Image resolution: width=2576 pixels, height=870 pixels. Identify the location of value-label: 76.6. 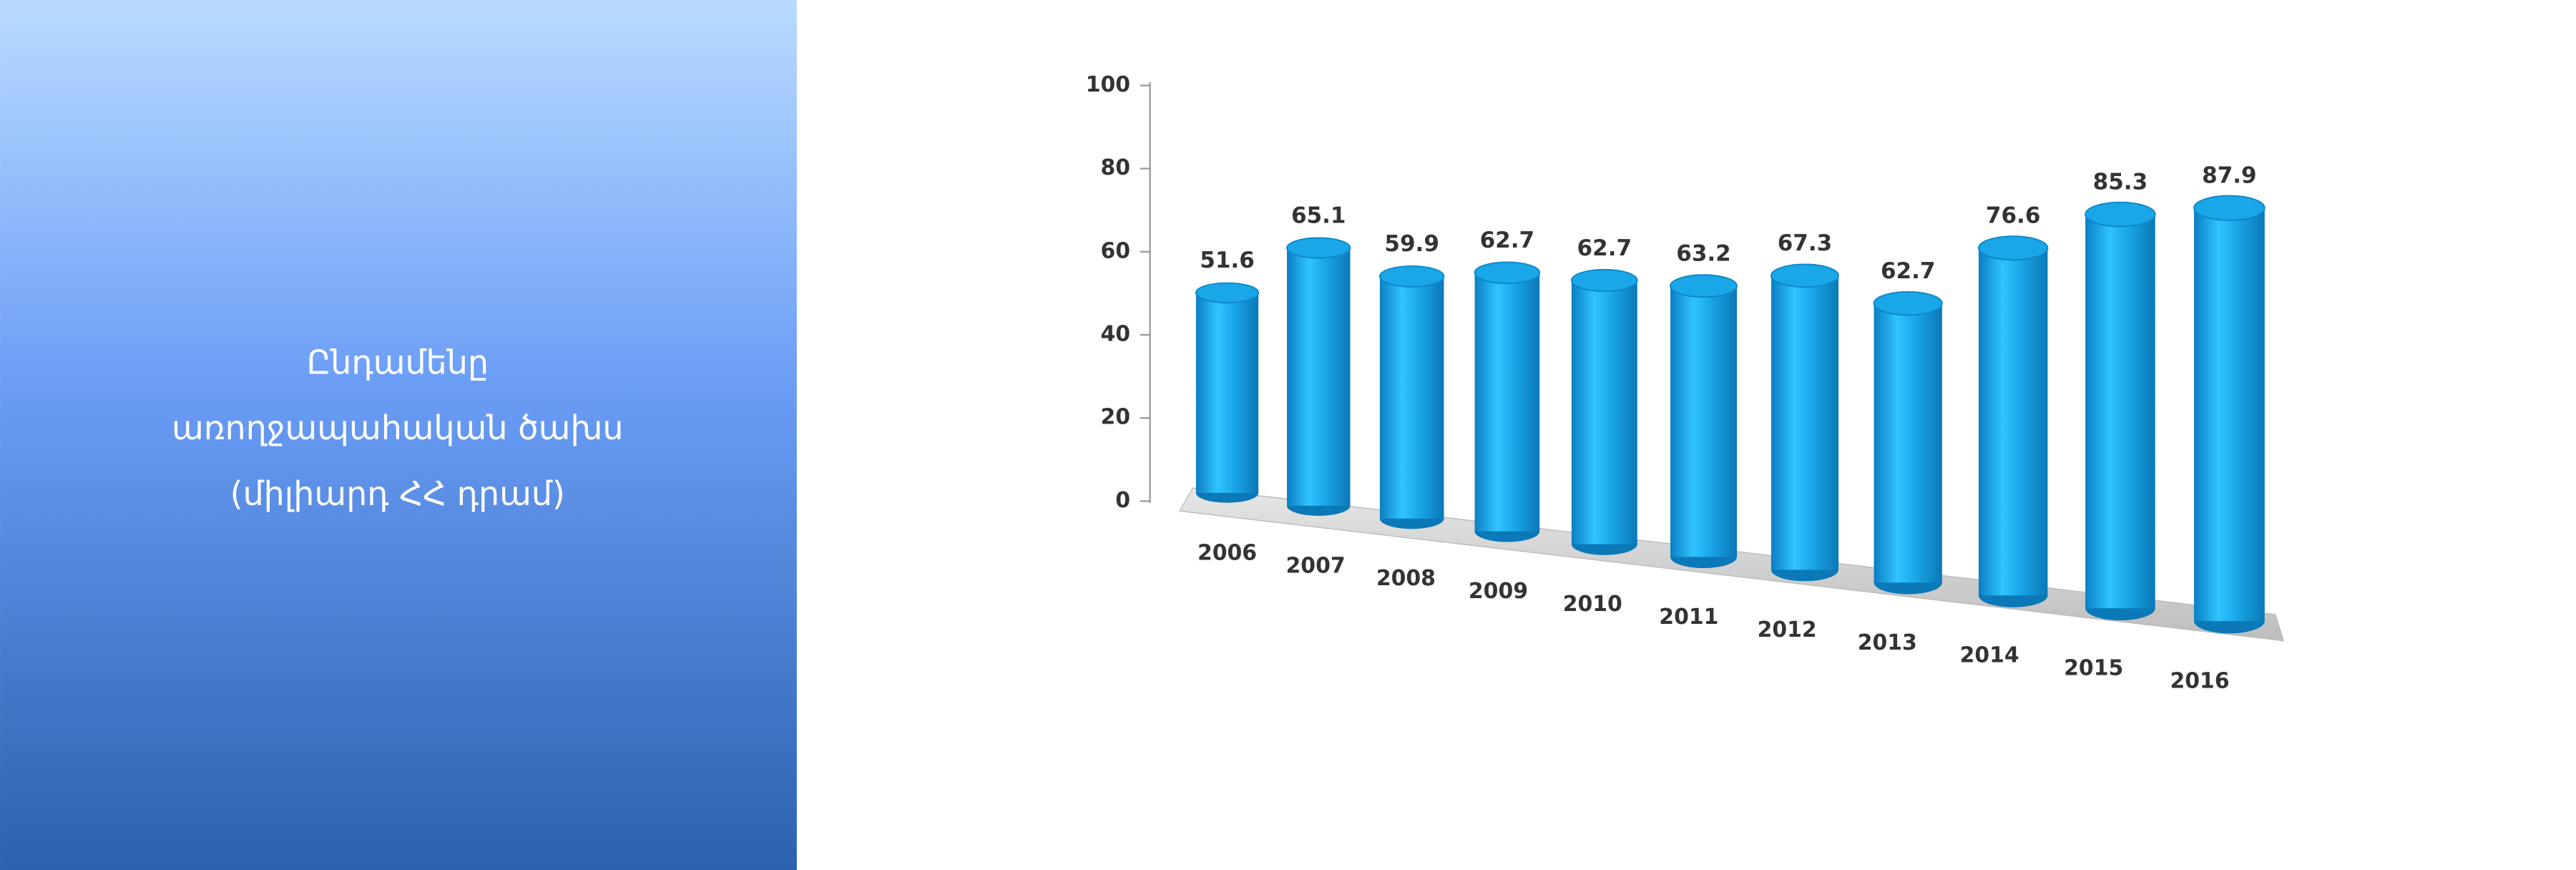
(2014, 216).